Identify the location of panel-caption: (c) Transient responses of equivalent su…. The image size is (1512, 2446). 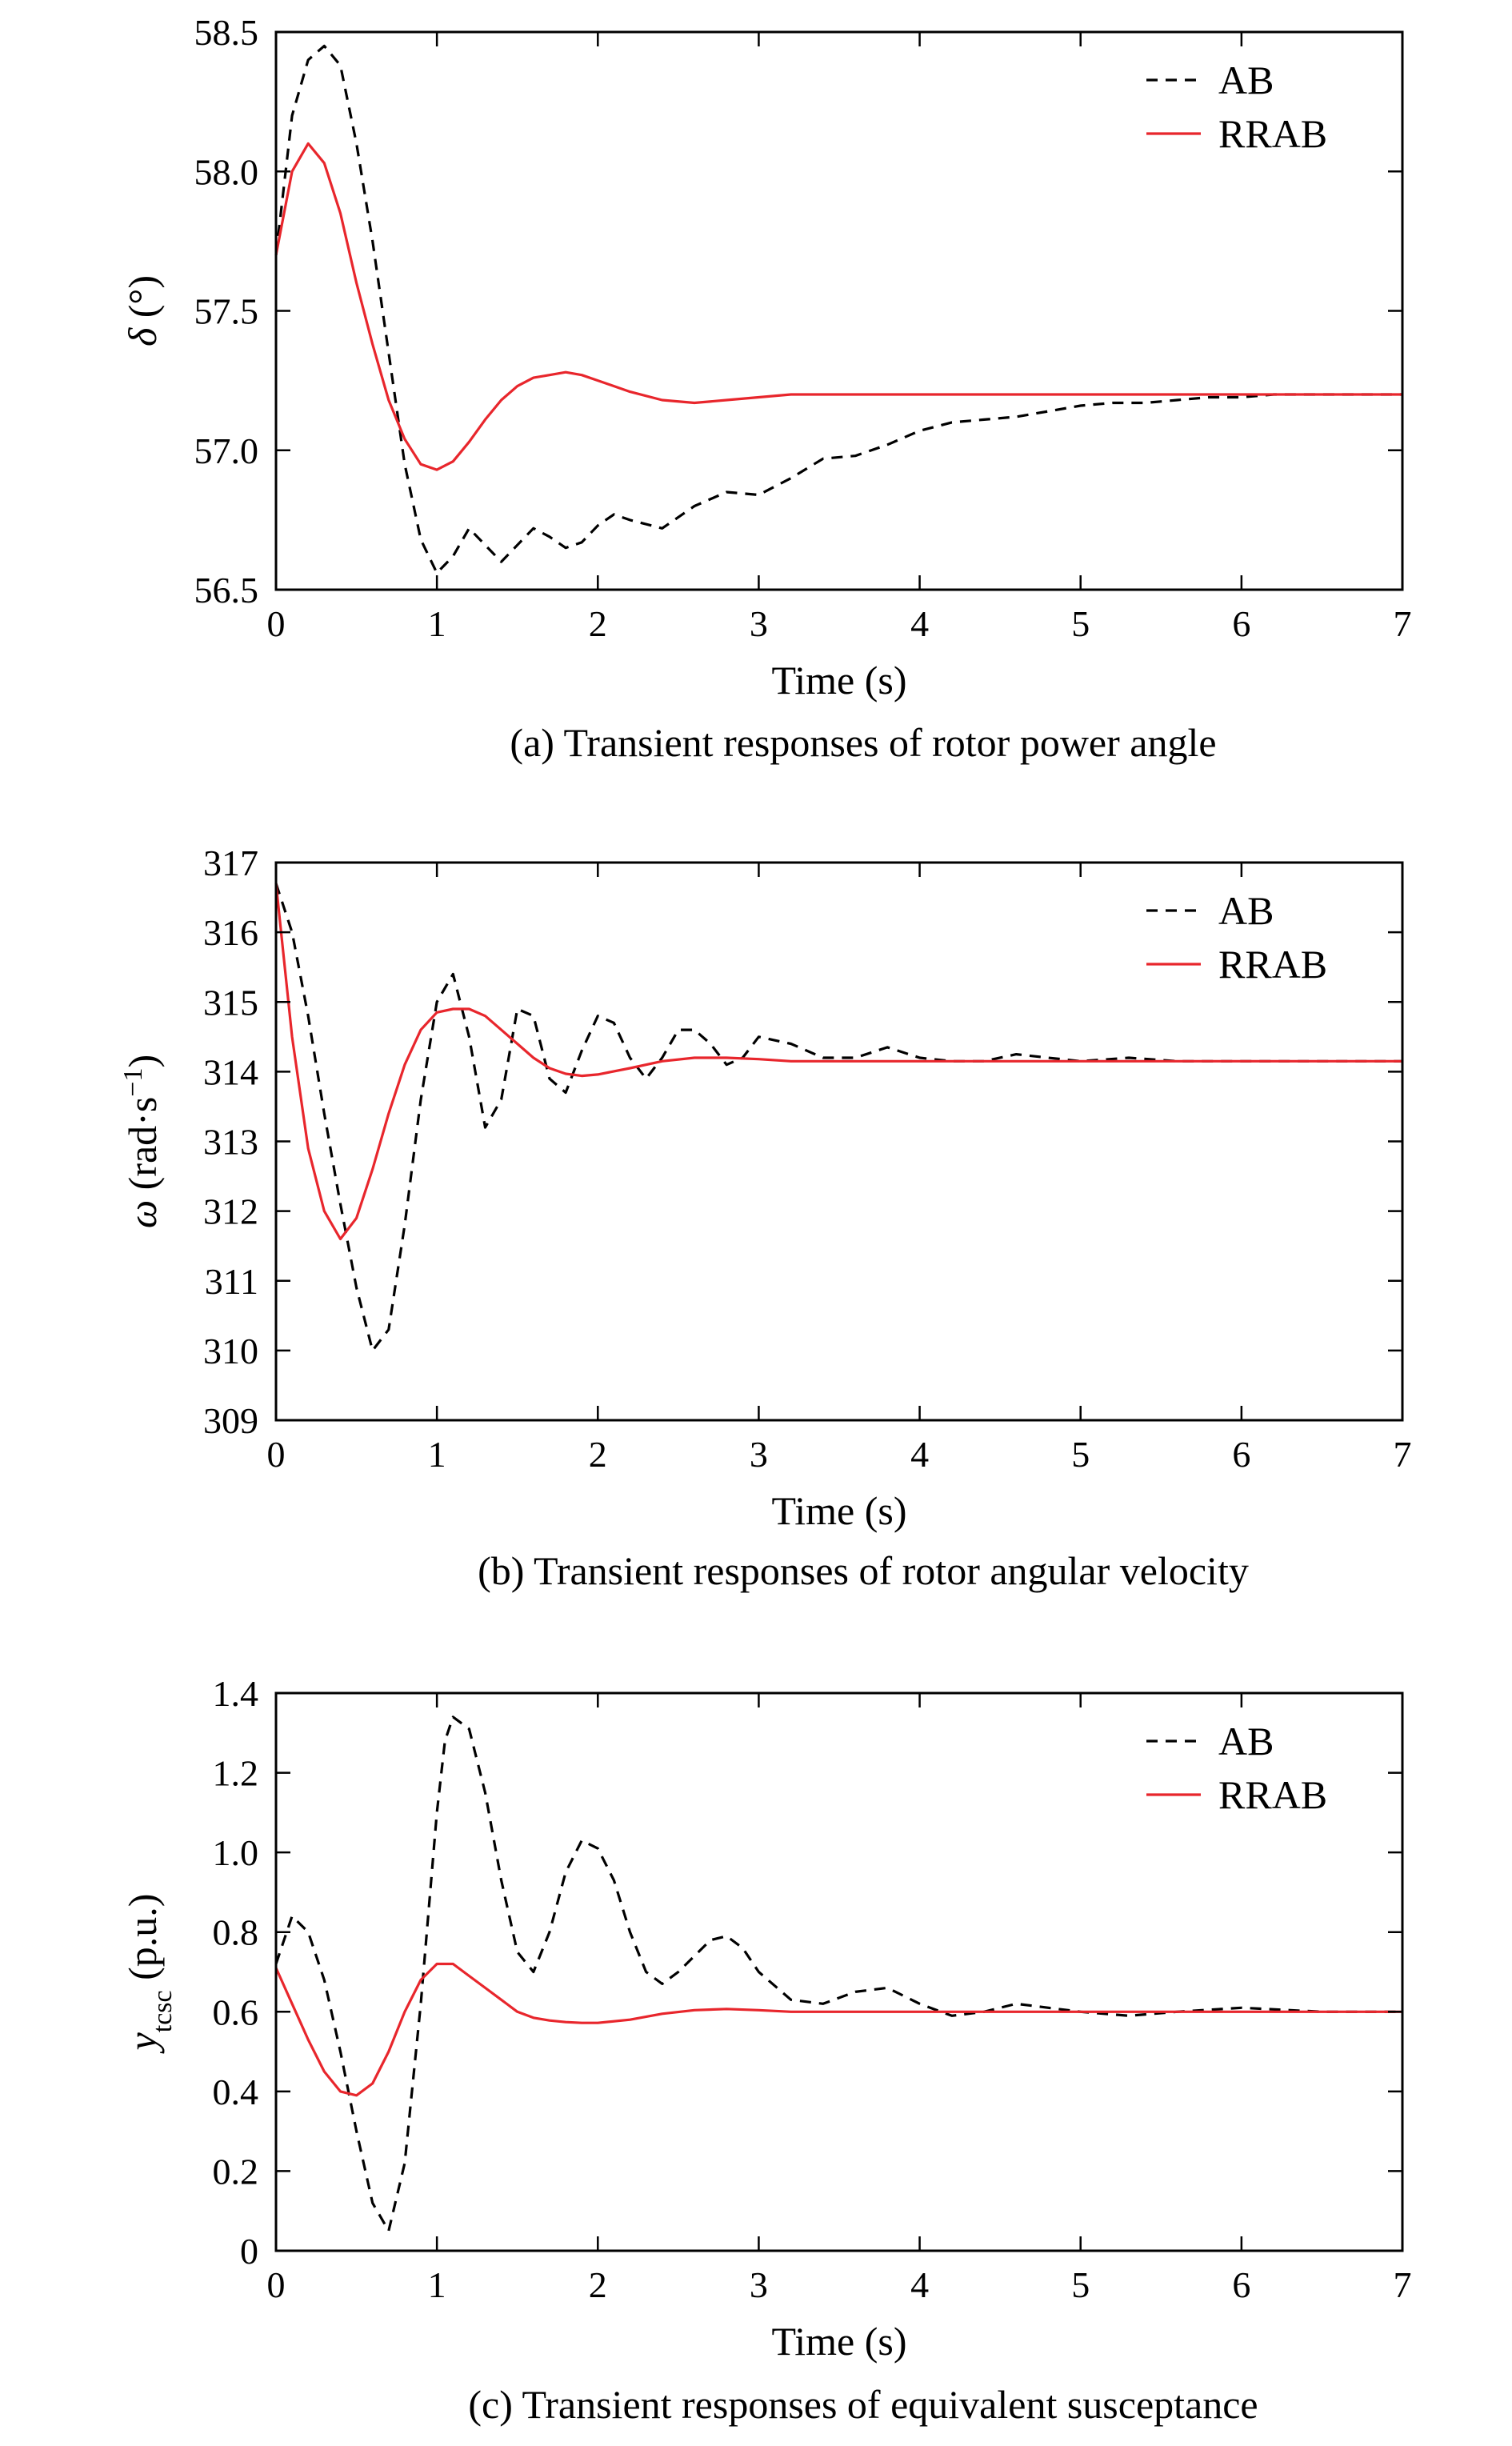
(863, 2404).